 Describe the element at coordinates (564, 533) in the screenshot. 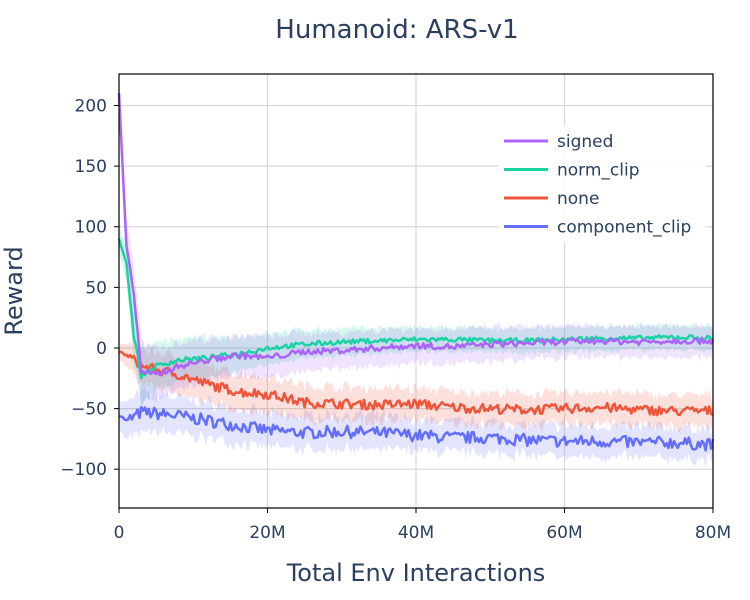

I see `x-tick-label: 60M` at that location.